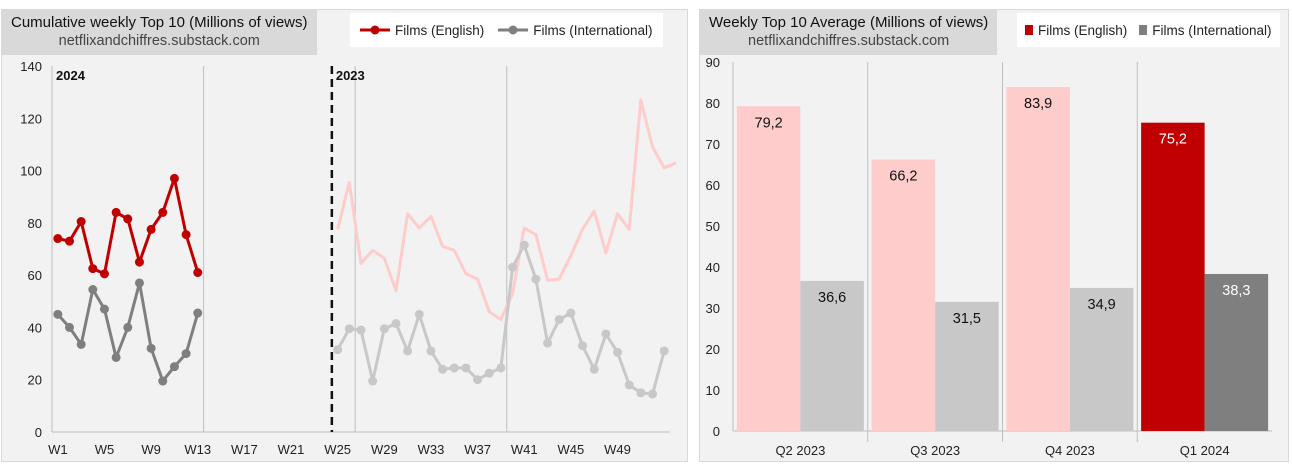 Image resolution: width=1292 pixels, height=471 pixels. Describe the element at coordinates (350, 75) in the screenshot. I see `section-label-2023: 2023` at that location.